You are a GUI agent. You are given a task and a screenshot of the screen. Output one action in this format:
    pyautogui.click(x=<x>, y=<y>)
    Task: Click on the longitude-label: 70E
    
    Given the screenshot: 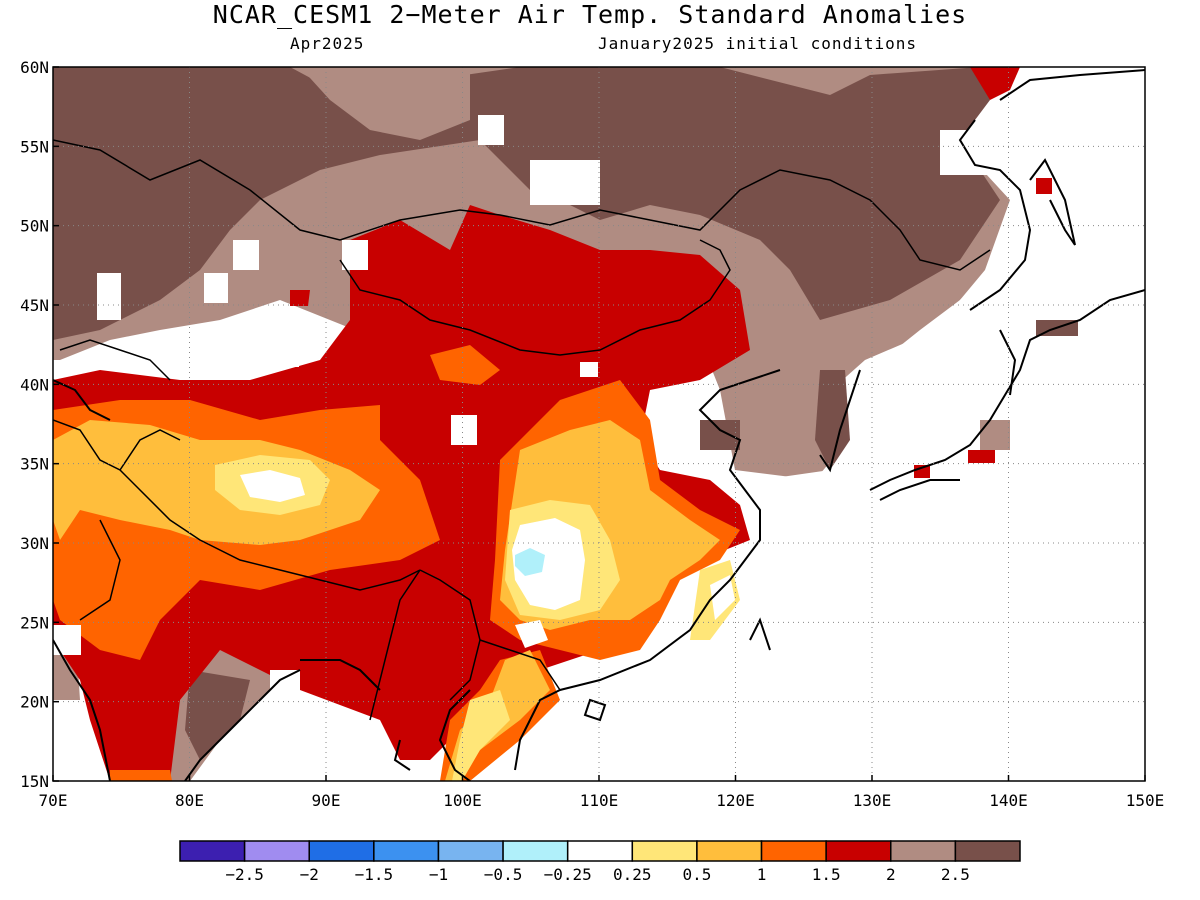 What is the action you would take?
    pyautogui.click(x=53, y=800)
    